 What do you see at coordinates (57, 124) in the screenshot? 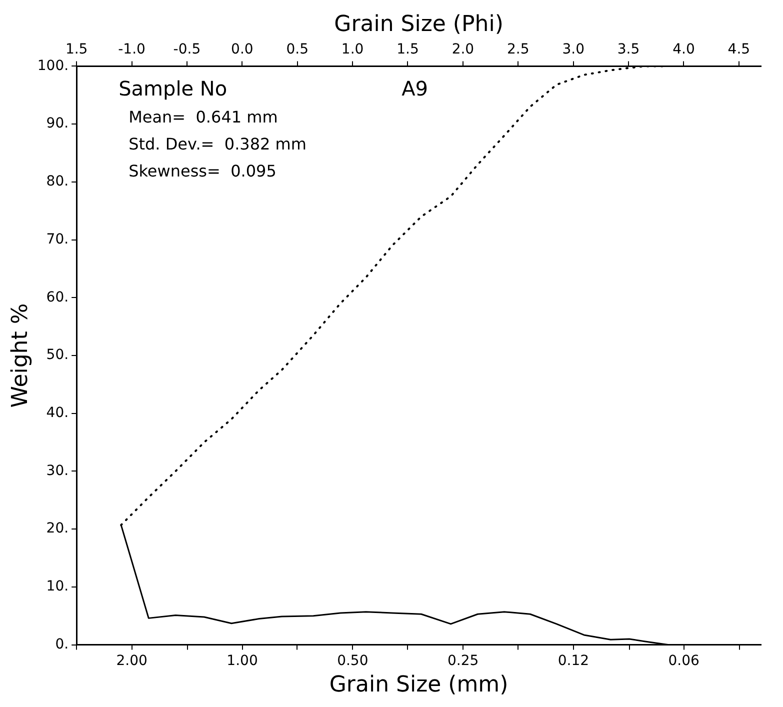
I see `y-tick-label: 90.` at bounding box center [57, 124].